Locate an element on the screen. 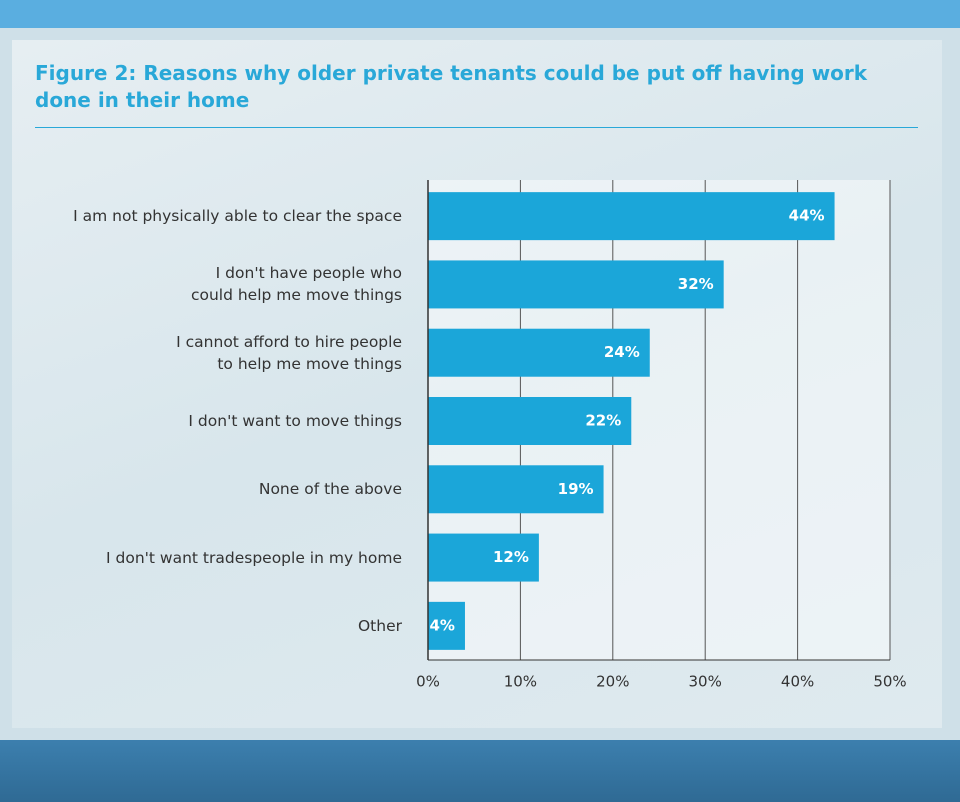  x-tick-label: 50% is located at coordinates (889, 682).